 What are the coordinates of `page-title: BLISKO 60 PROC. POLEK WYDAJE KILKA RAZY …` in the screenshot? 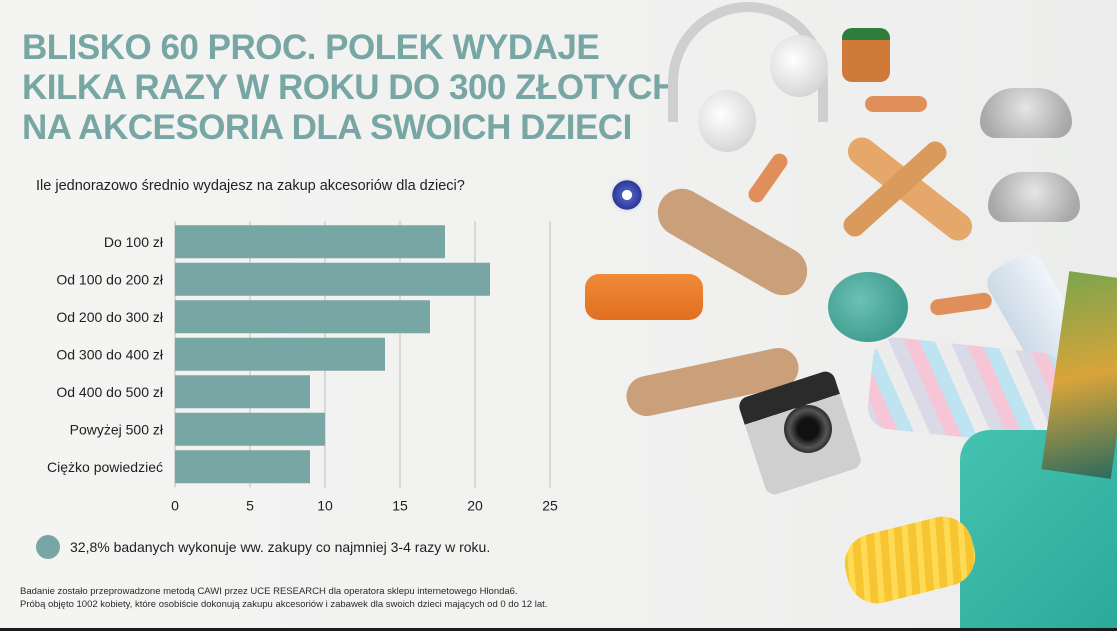 It's located at (349, 88).